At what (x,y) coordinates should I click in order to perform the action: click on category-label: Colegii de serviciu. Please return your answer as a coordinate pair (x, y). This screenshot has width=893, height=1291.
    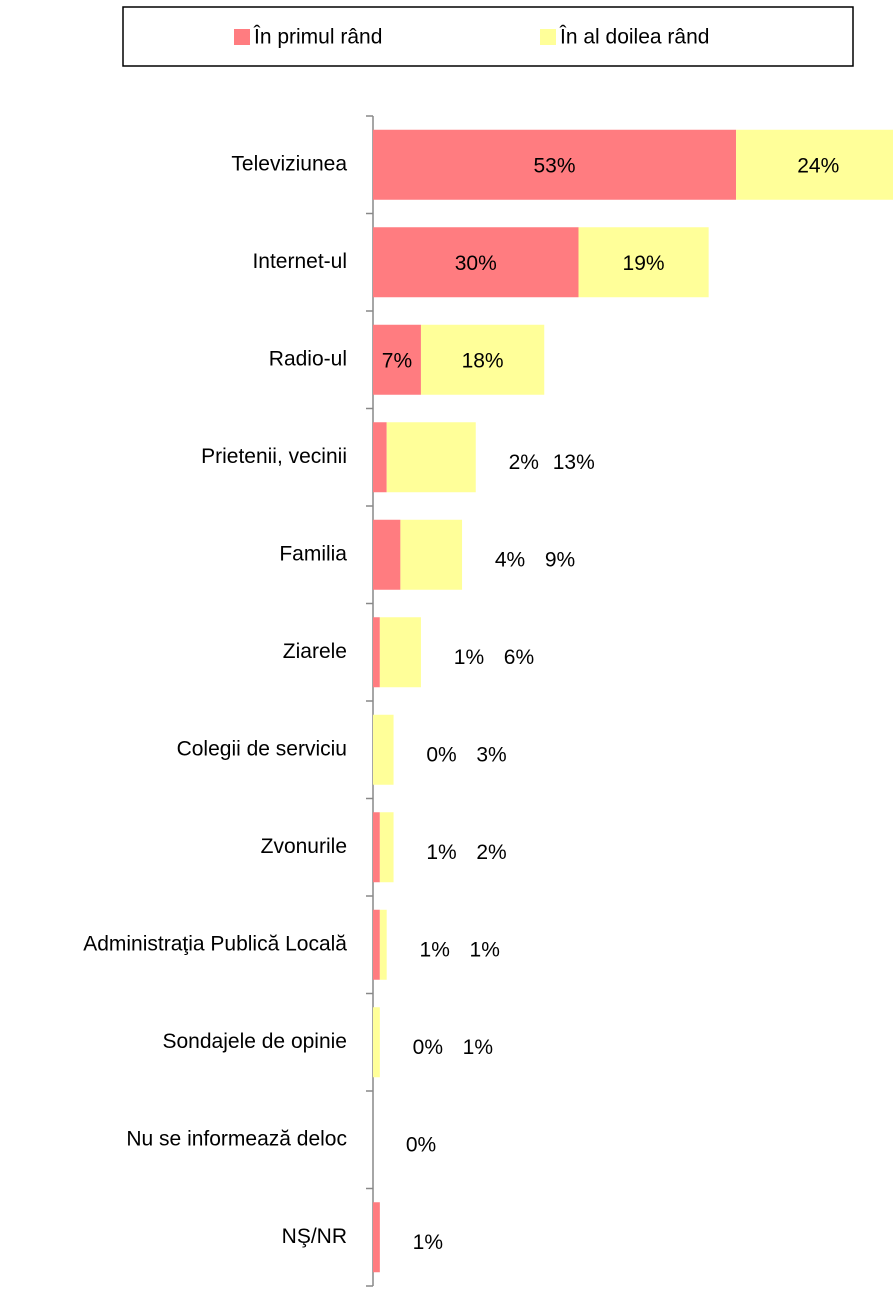
    Looking at the image, I should click on (262, 748).